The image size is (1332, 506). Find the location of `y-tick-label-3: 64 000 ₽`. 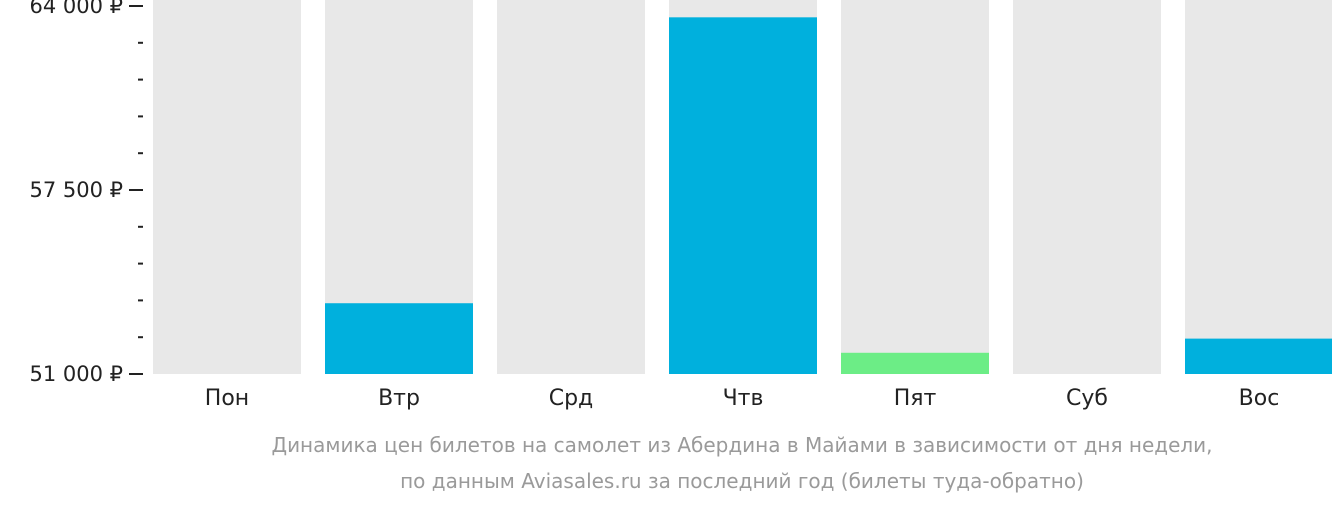

y-tick-label-3: 64 000 ₽ is located at coordinates (76, 9).